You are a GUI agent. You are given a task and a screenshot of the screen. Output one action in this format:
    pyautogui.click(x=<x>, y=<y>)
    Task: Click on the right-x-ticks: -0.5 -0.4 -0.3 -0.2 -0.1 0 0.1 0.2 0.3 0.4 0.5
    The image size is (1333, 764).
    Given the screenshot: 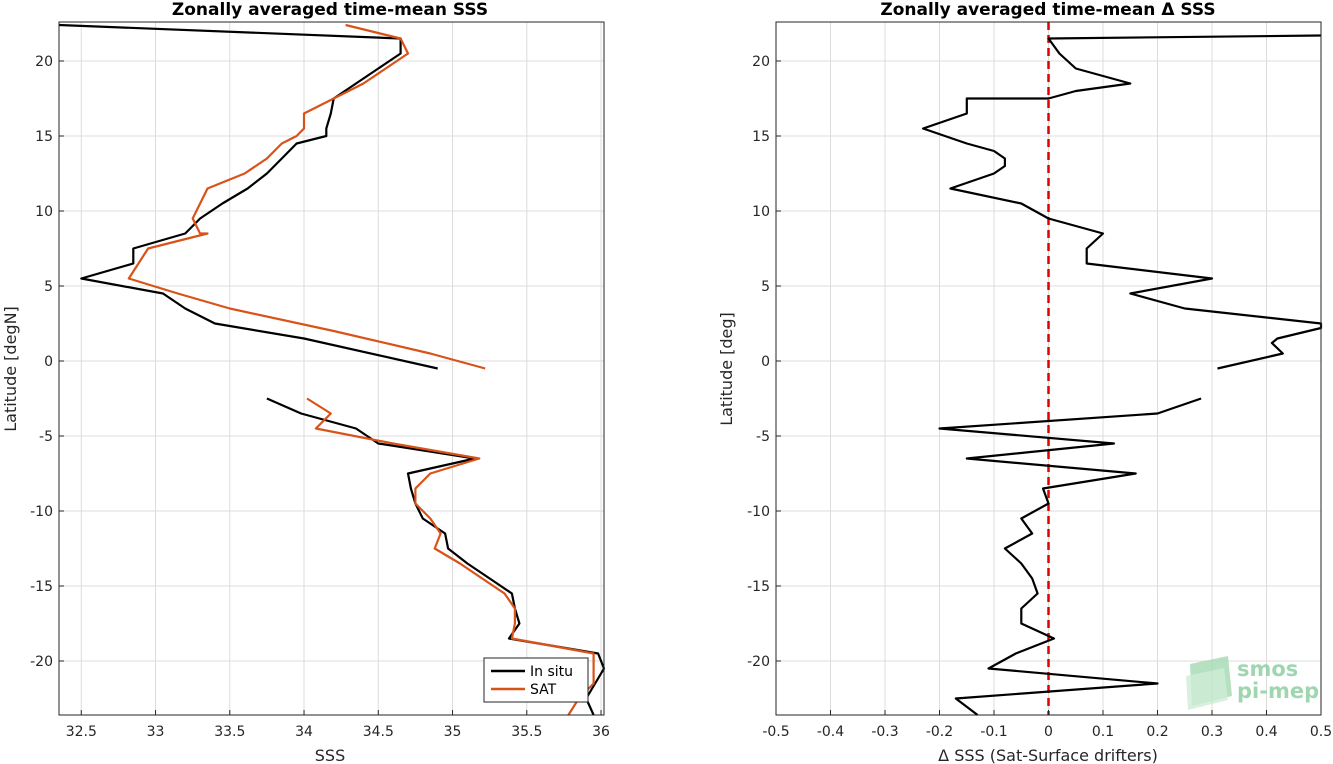 What is the action you would take?
    pyautogui.click(x=1047, y=725)
    